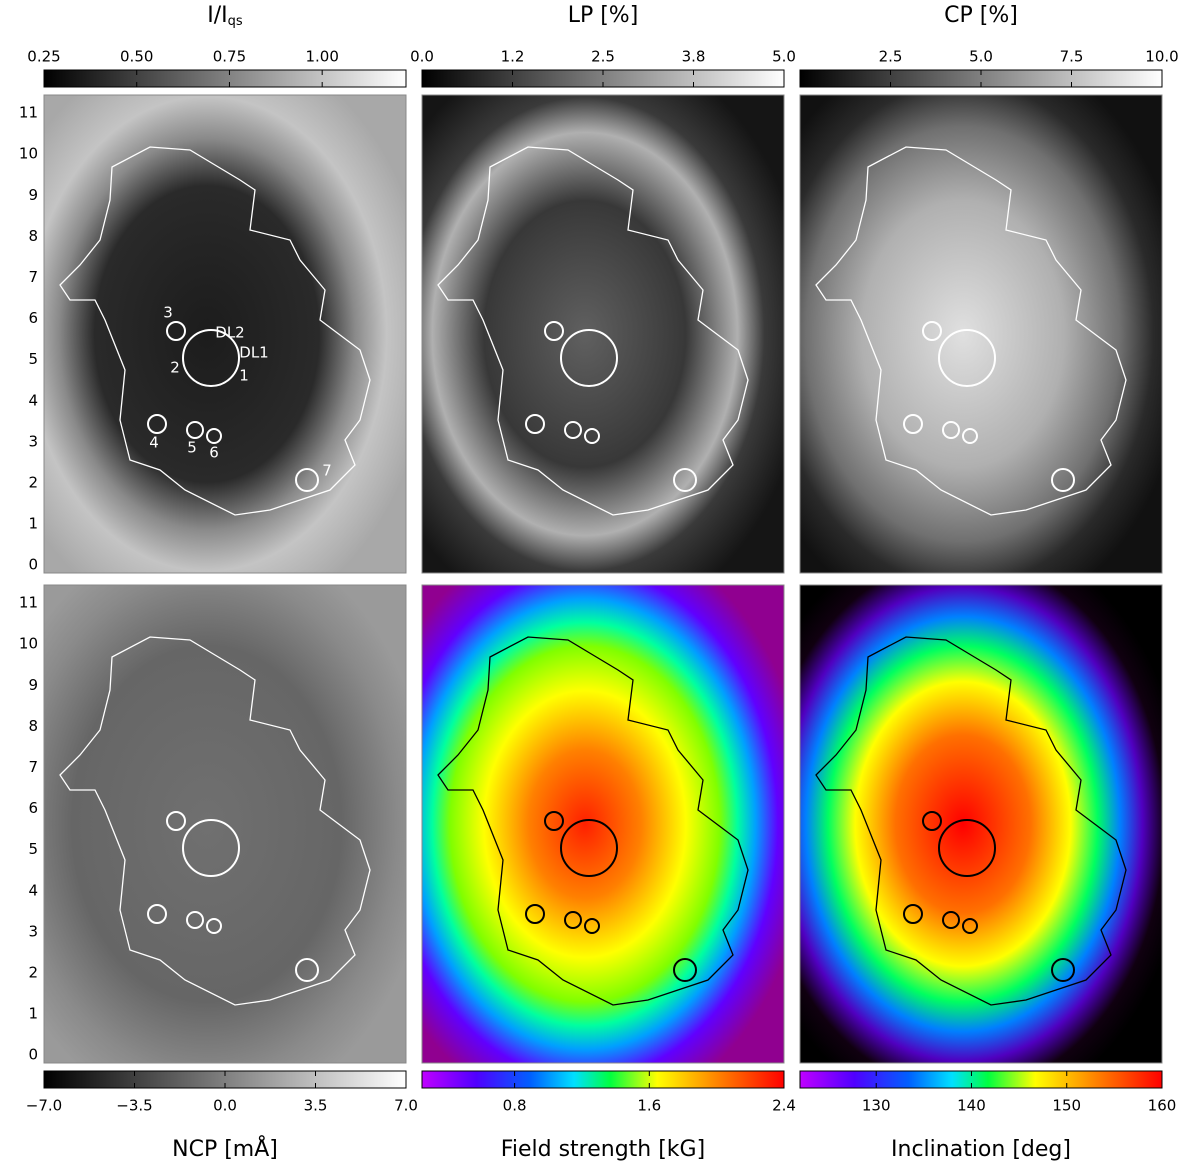 Image resolution: width=1190 pixels, height=1171 pixels. I want to click on colorbar-tick-label: 0.8, so click(515, 1106).